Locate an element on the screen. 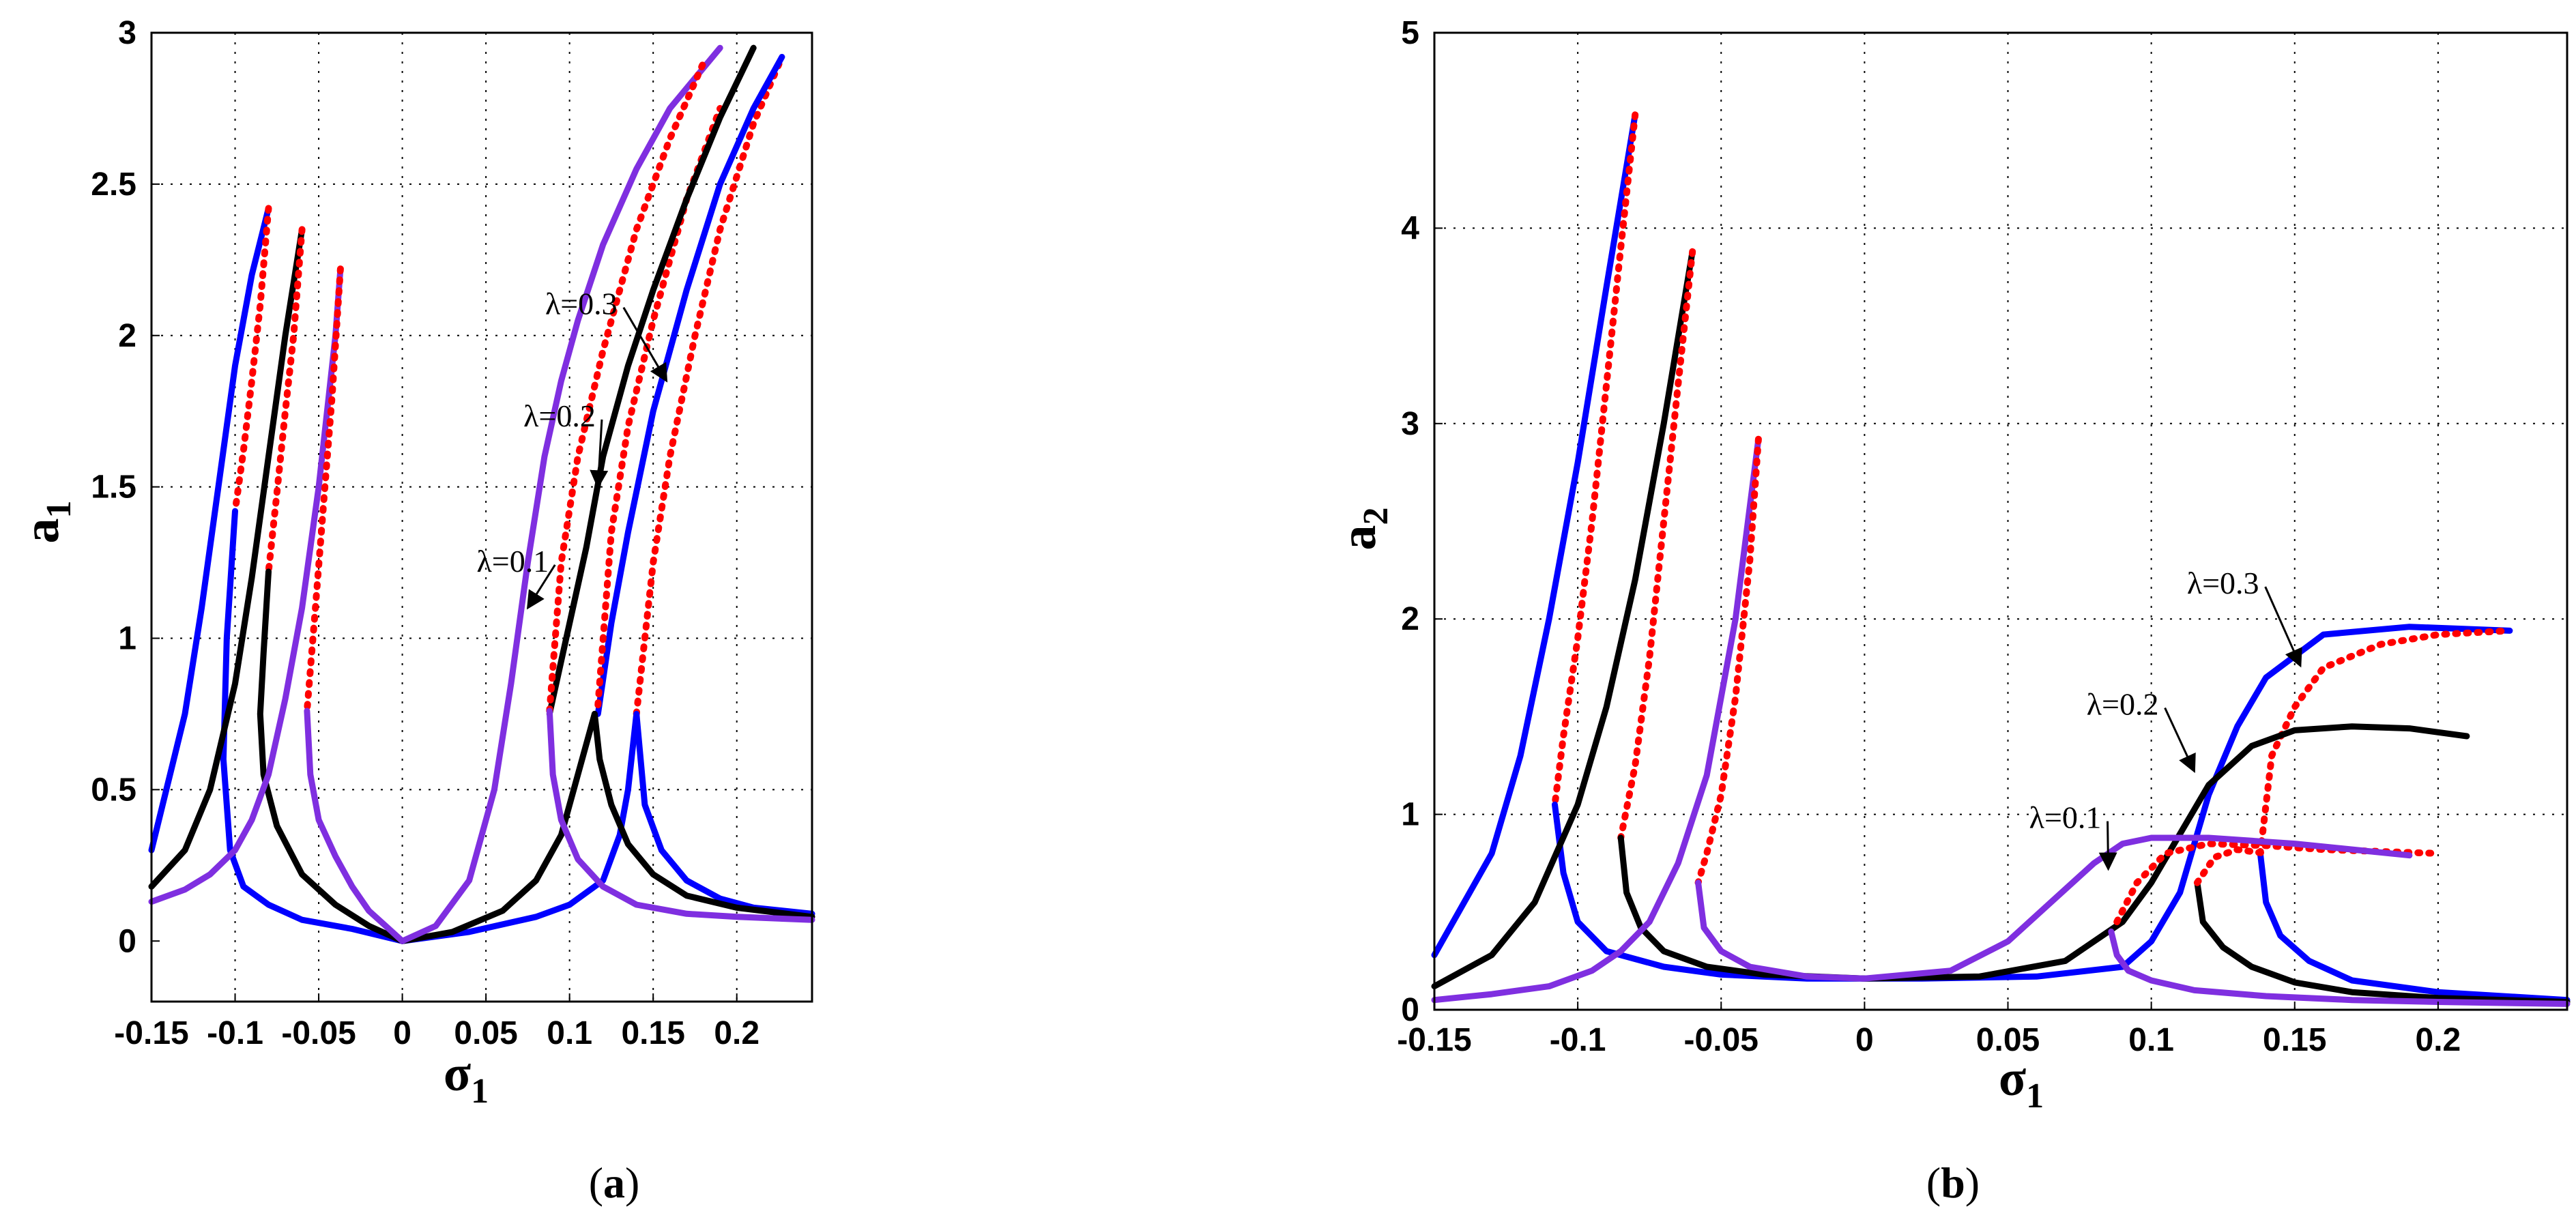 This screenshot has height=1224, width=2576. y-tick-label: 2.5 is located at coordinates (113, 184).